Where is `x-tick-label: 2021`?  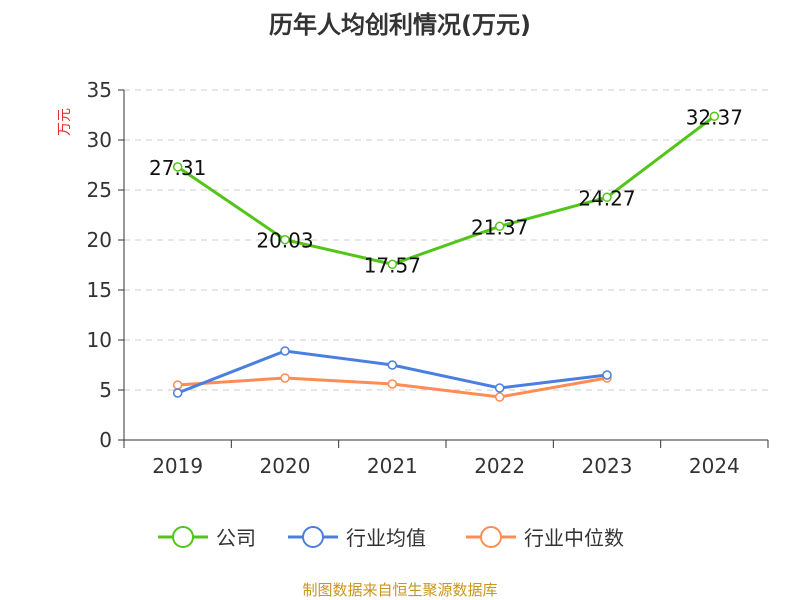
x-tick-label: 2021 is located at coordinates (392, 466).